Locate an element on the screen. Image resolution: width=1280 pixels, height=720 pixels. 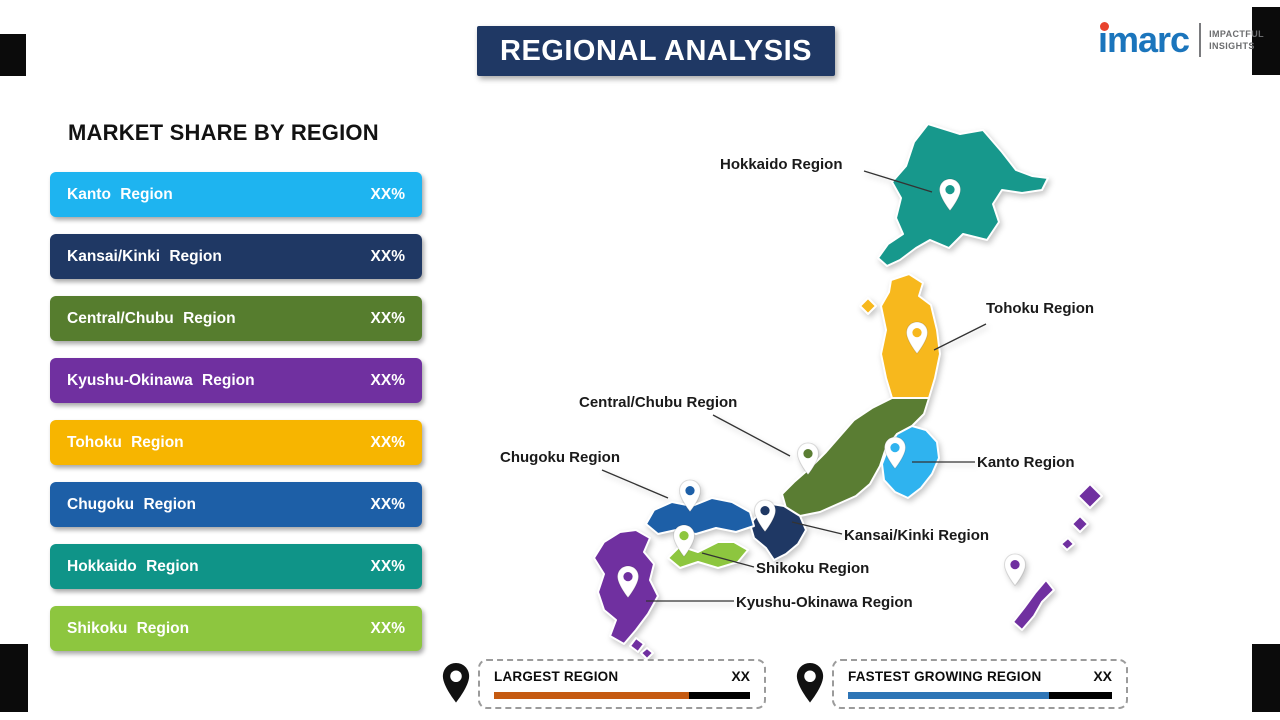
map-label-kanto: Kanto Region is located at coordinates (1026, 462).